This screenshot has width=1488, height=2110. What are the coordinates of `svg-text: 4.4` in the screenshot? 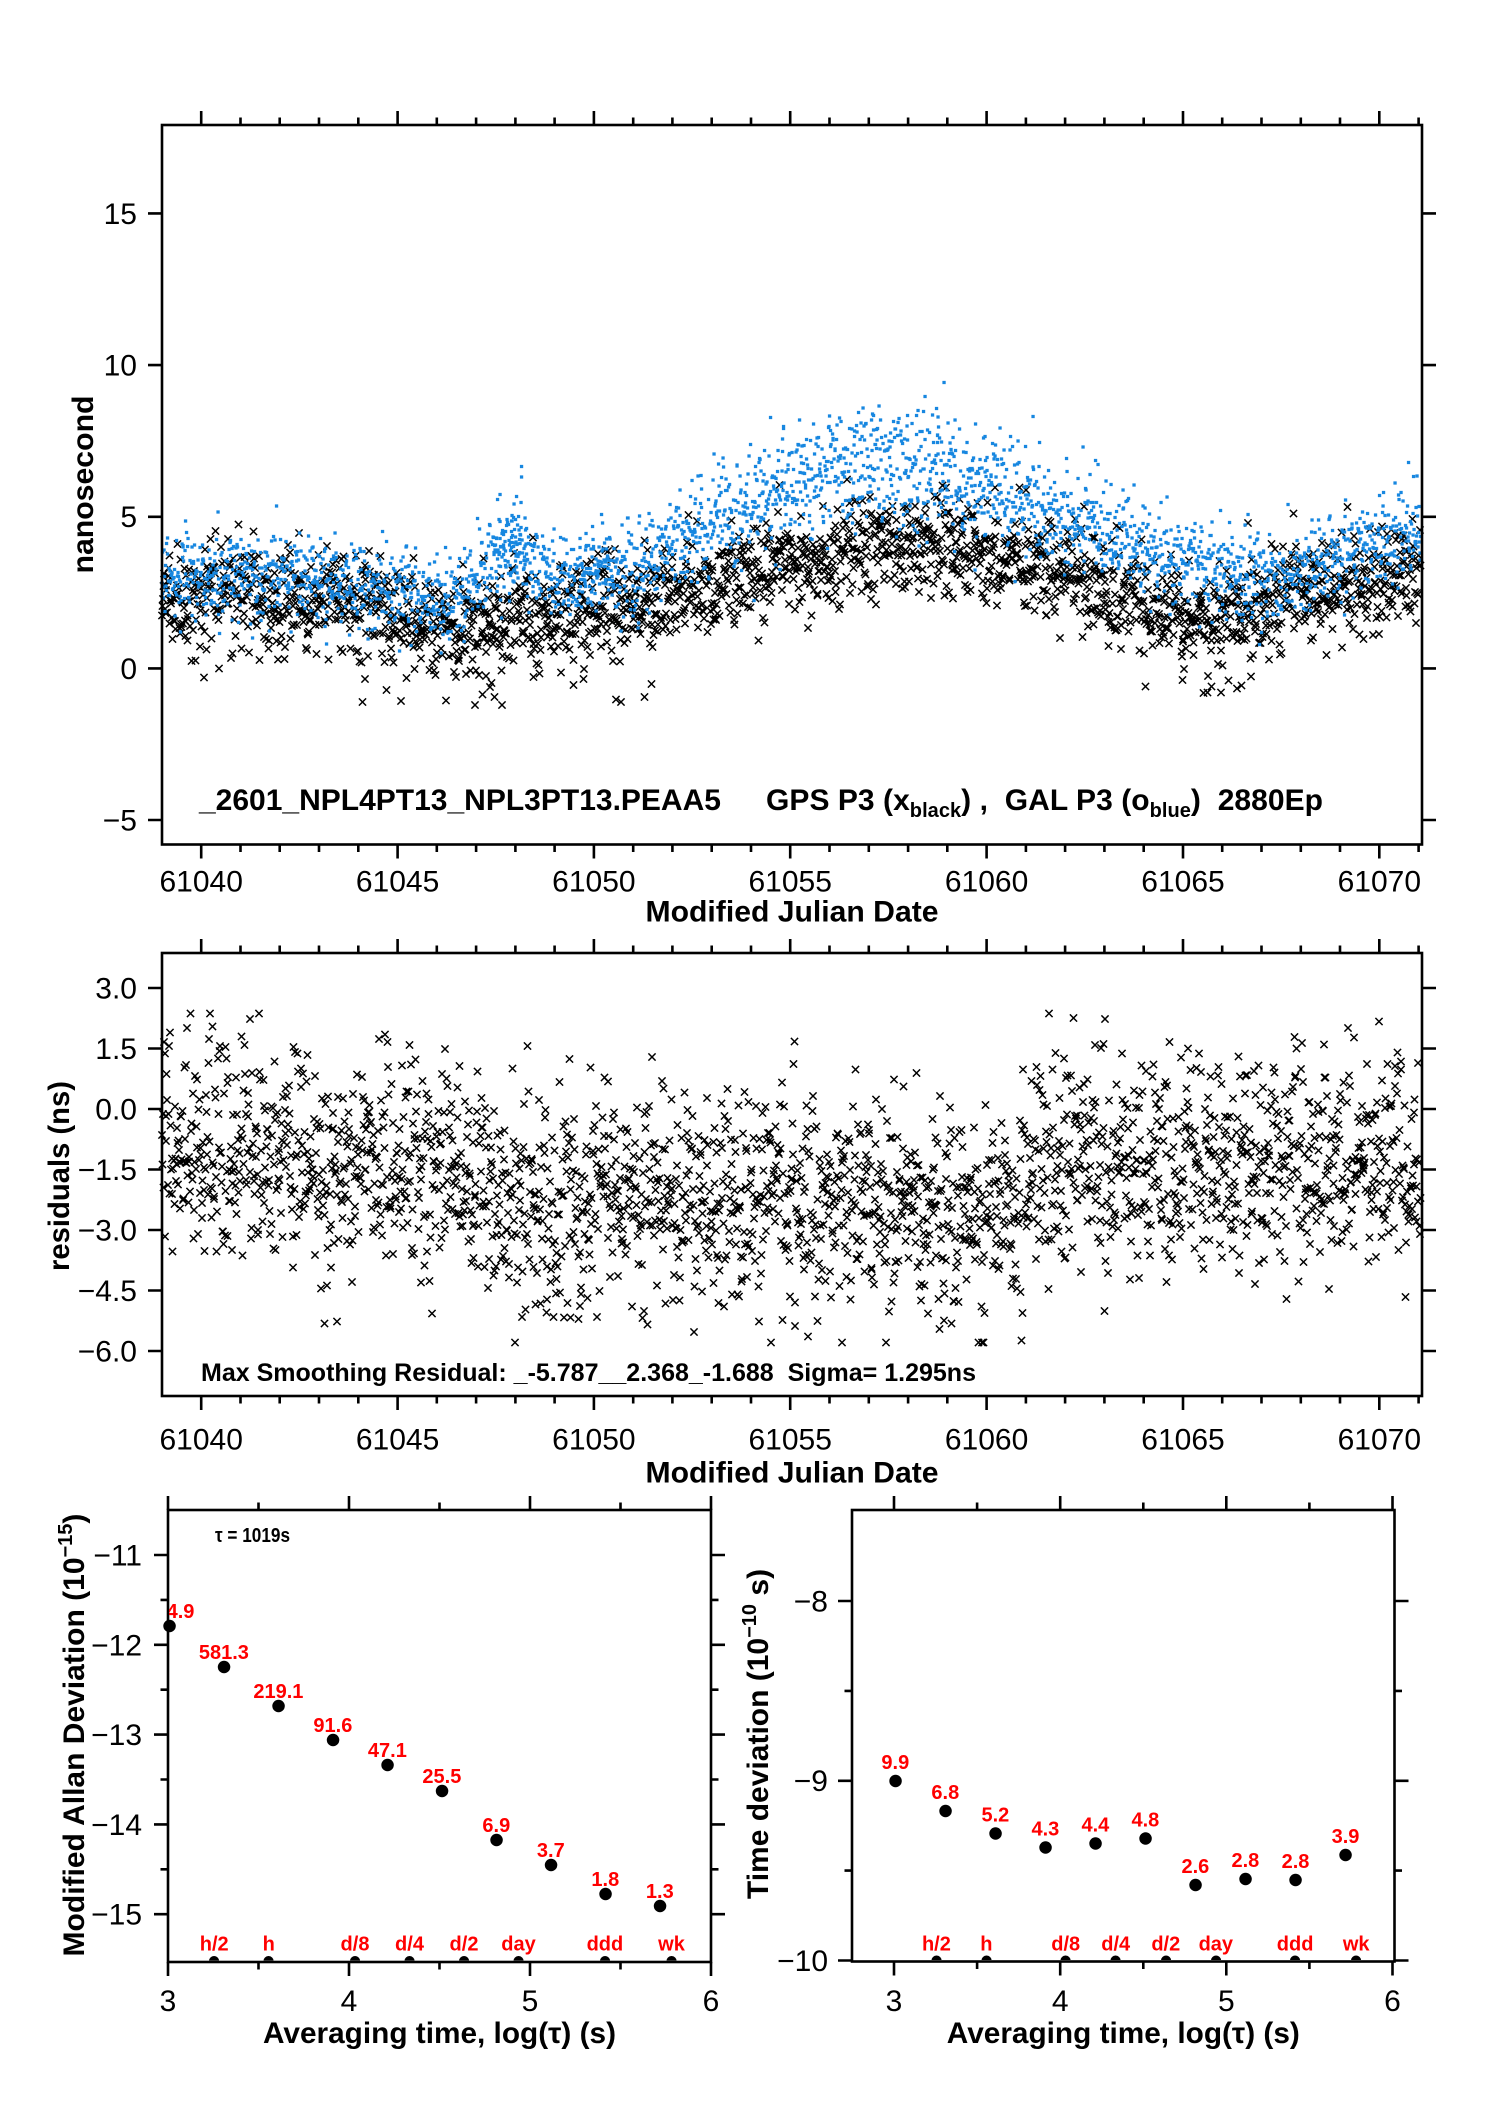 It's located at (1095, 1826).